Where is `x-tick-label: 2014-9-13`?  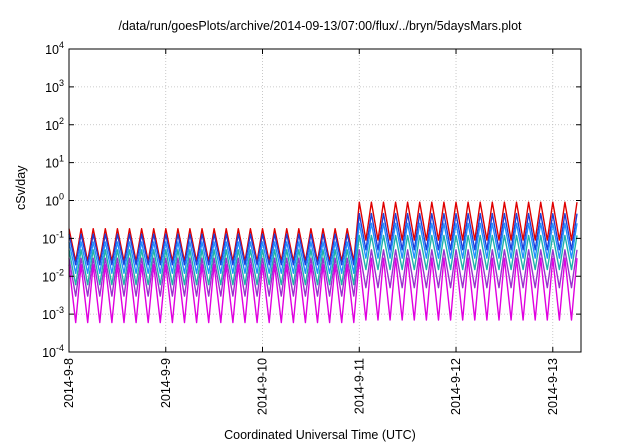 x-tick-label: 2014-9-13 is located at coordinates (553, 386).